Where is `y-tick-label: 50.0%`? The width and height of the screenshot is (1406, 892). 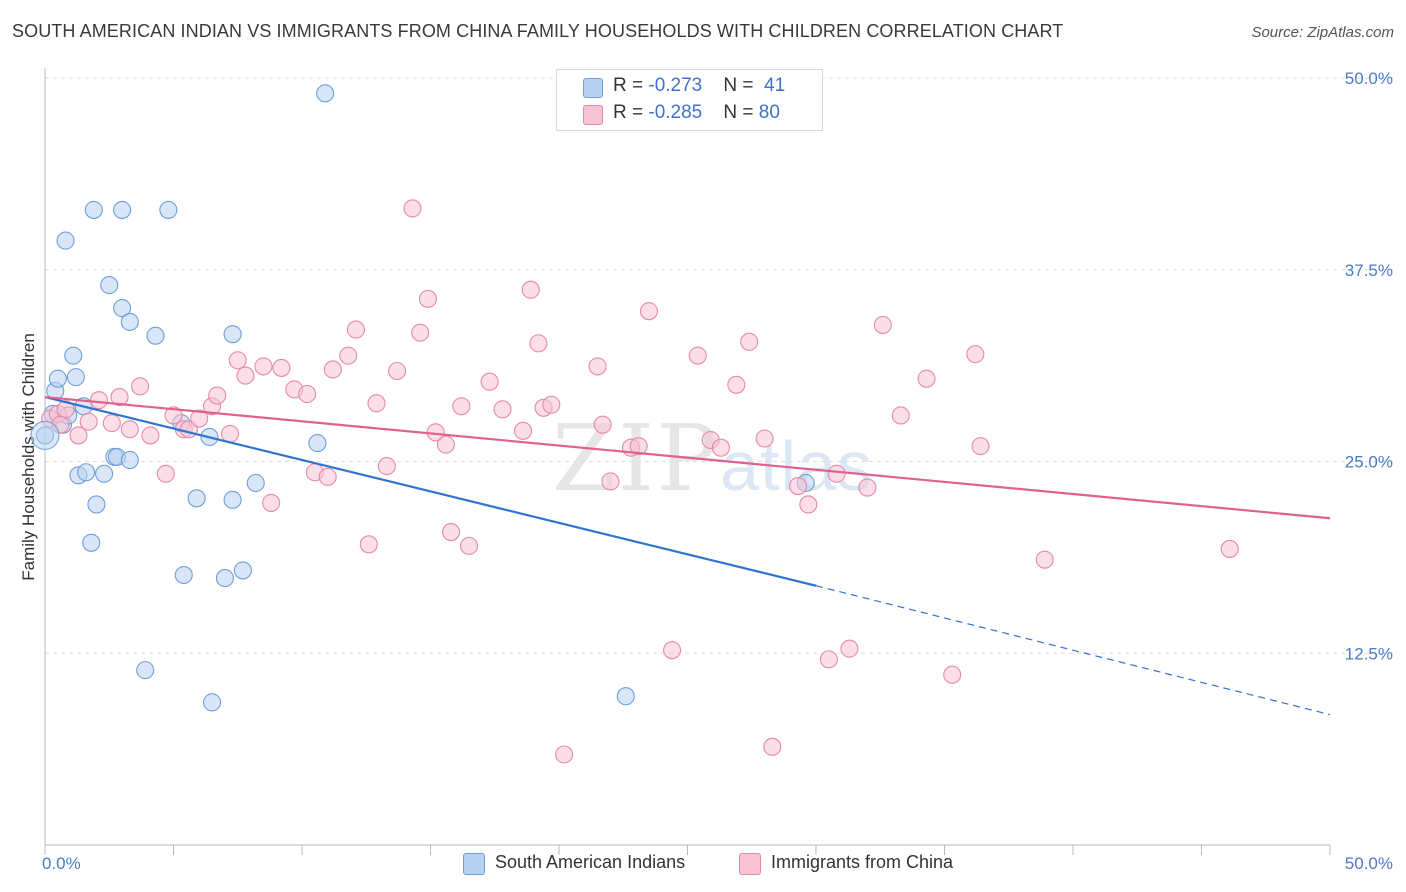
y-tick-label: 50.0% is located at coordinates (1369, 78).